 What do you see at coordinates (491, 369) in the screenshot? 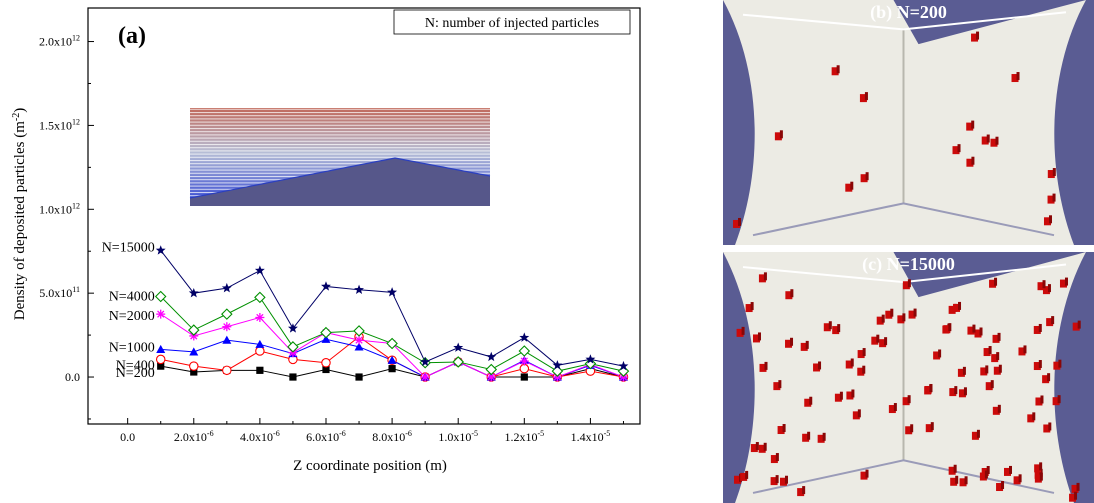
I see `point-n=4000-10` at bounding box center [491, 369].